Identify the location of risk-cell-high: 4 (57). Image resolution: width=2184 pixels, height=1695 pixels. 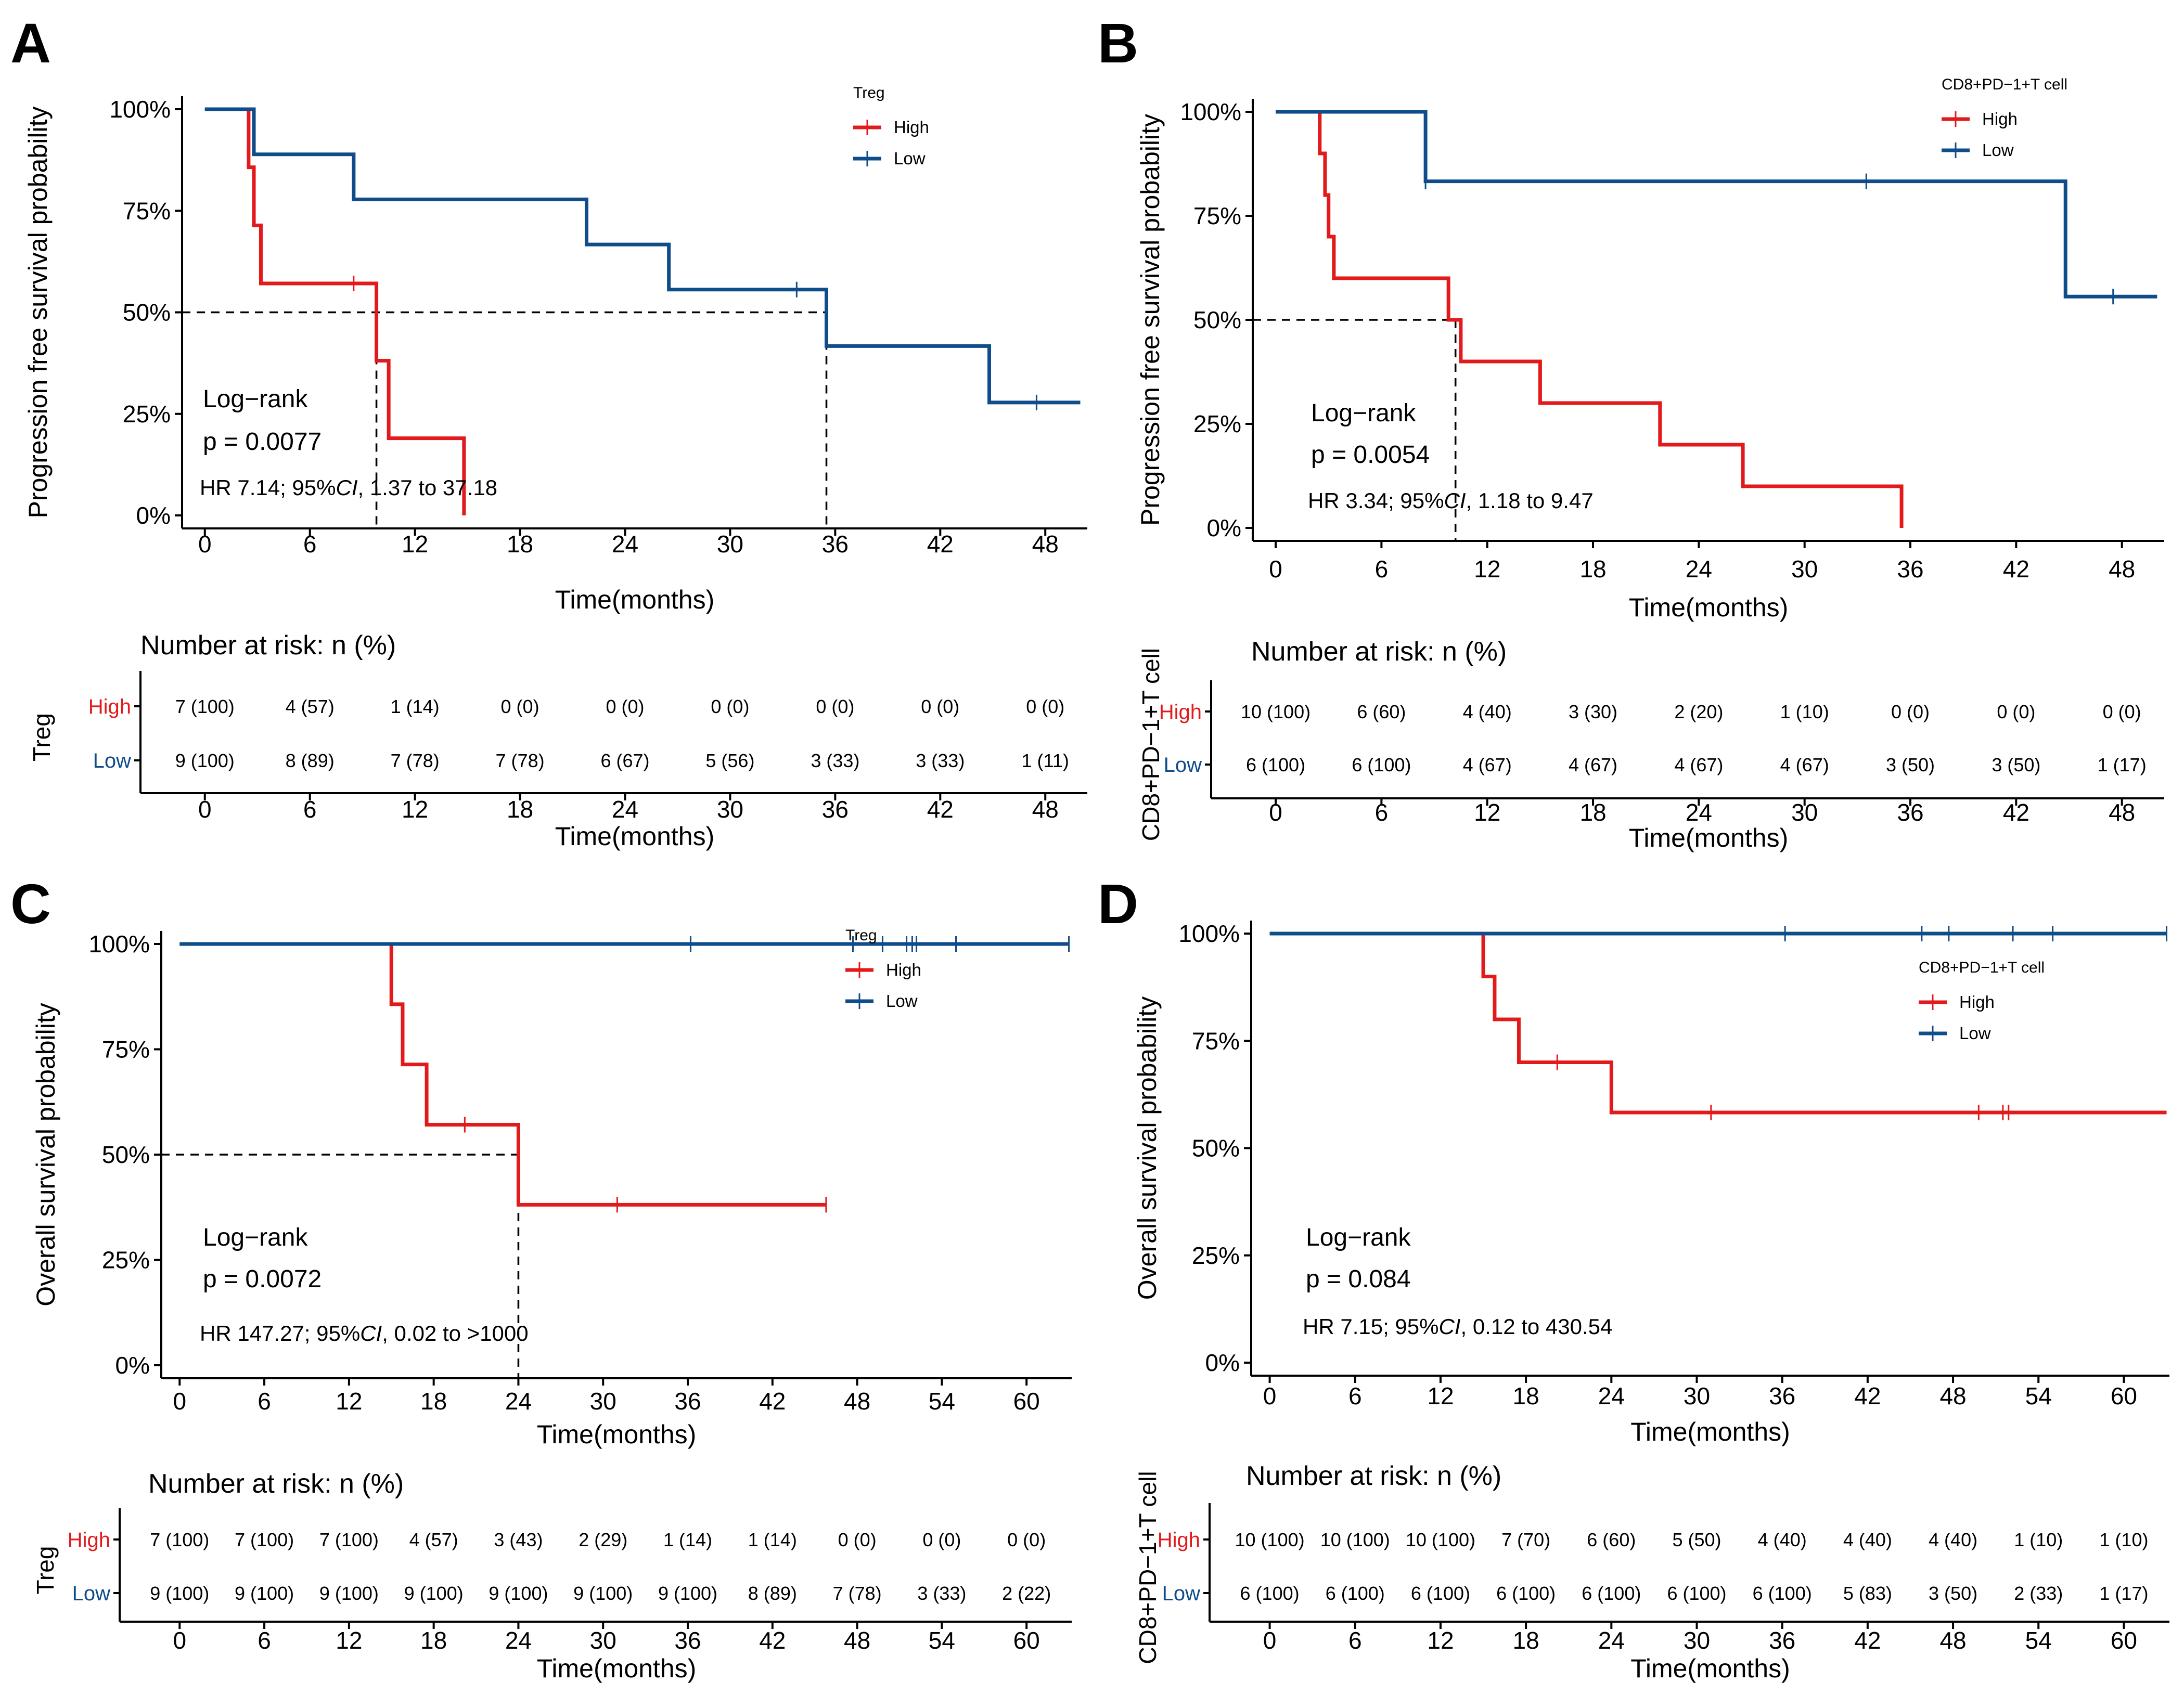
(433, 1539).